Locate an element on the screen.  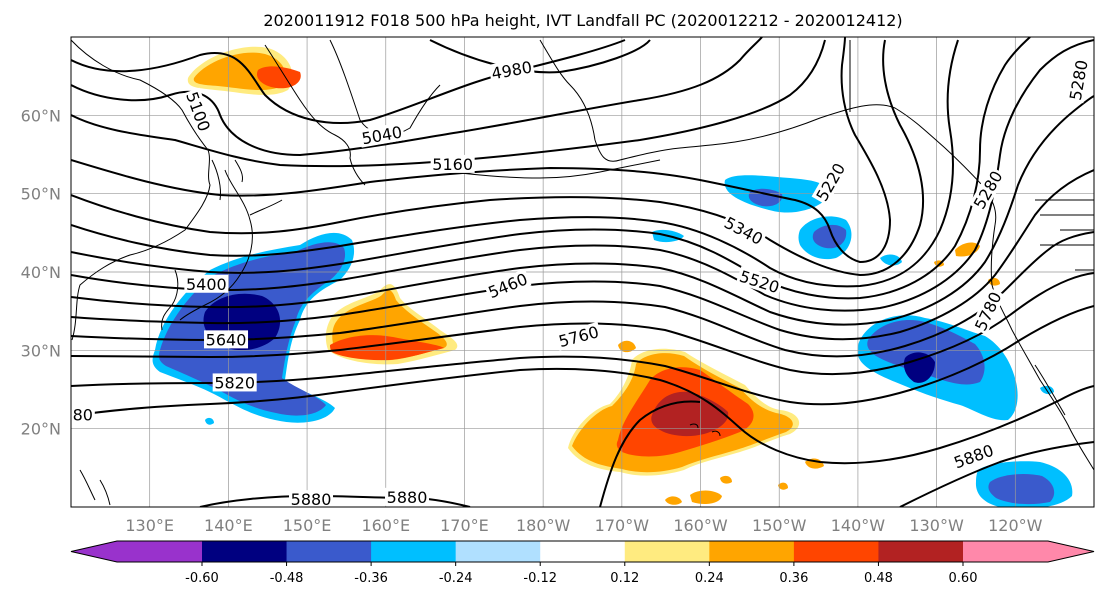
lon-tick-label: 130°W is located at coordinates (936, 525).